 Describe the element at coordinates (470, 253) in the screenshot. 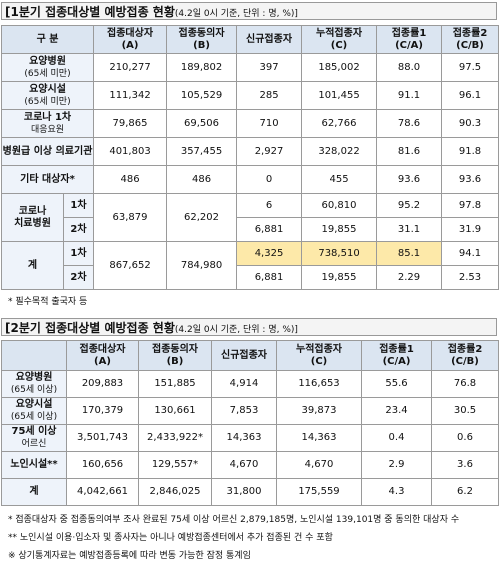

I see `cell: 94.1` at that location.